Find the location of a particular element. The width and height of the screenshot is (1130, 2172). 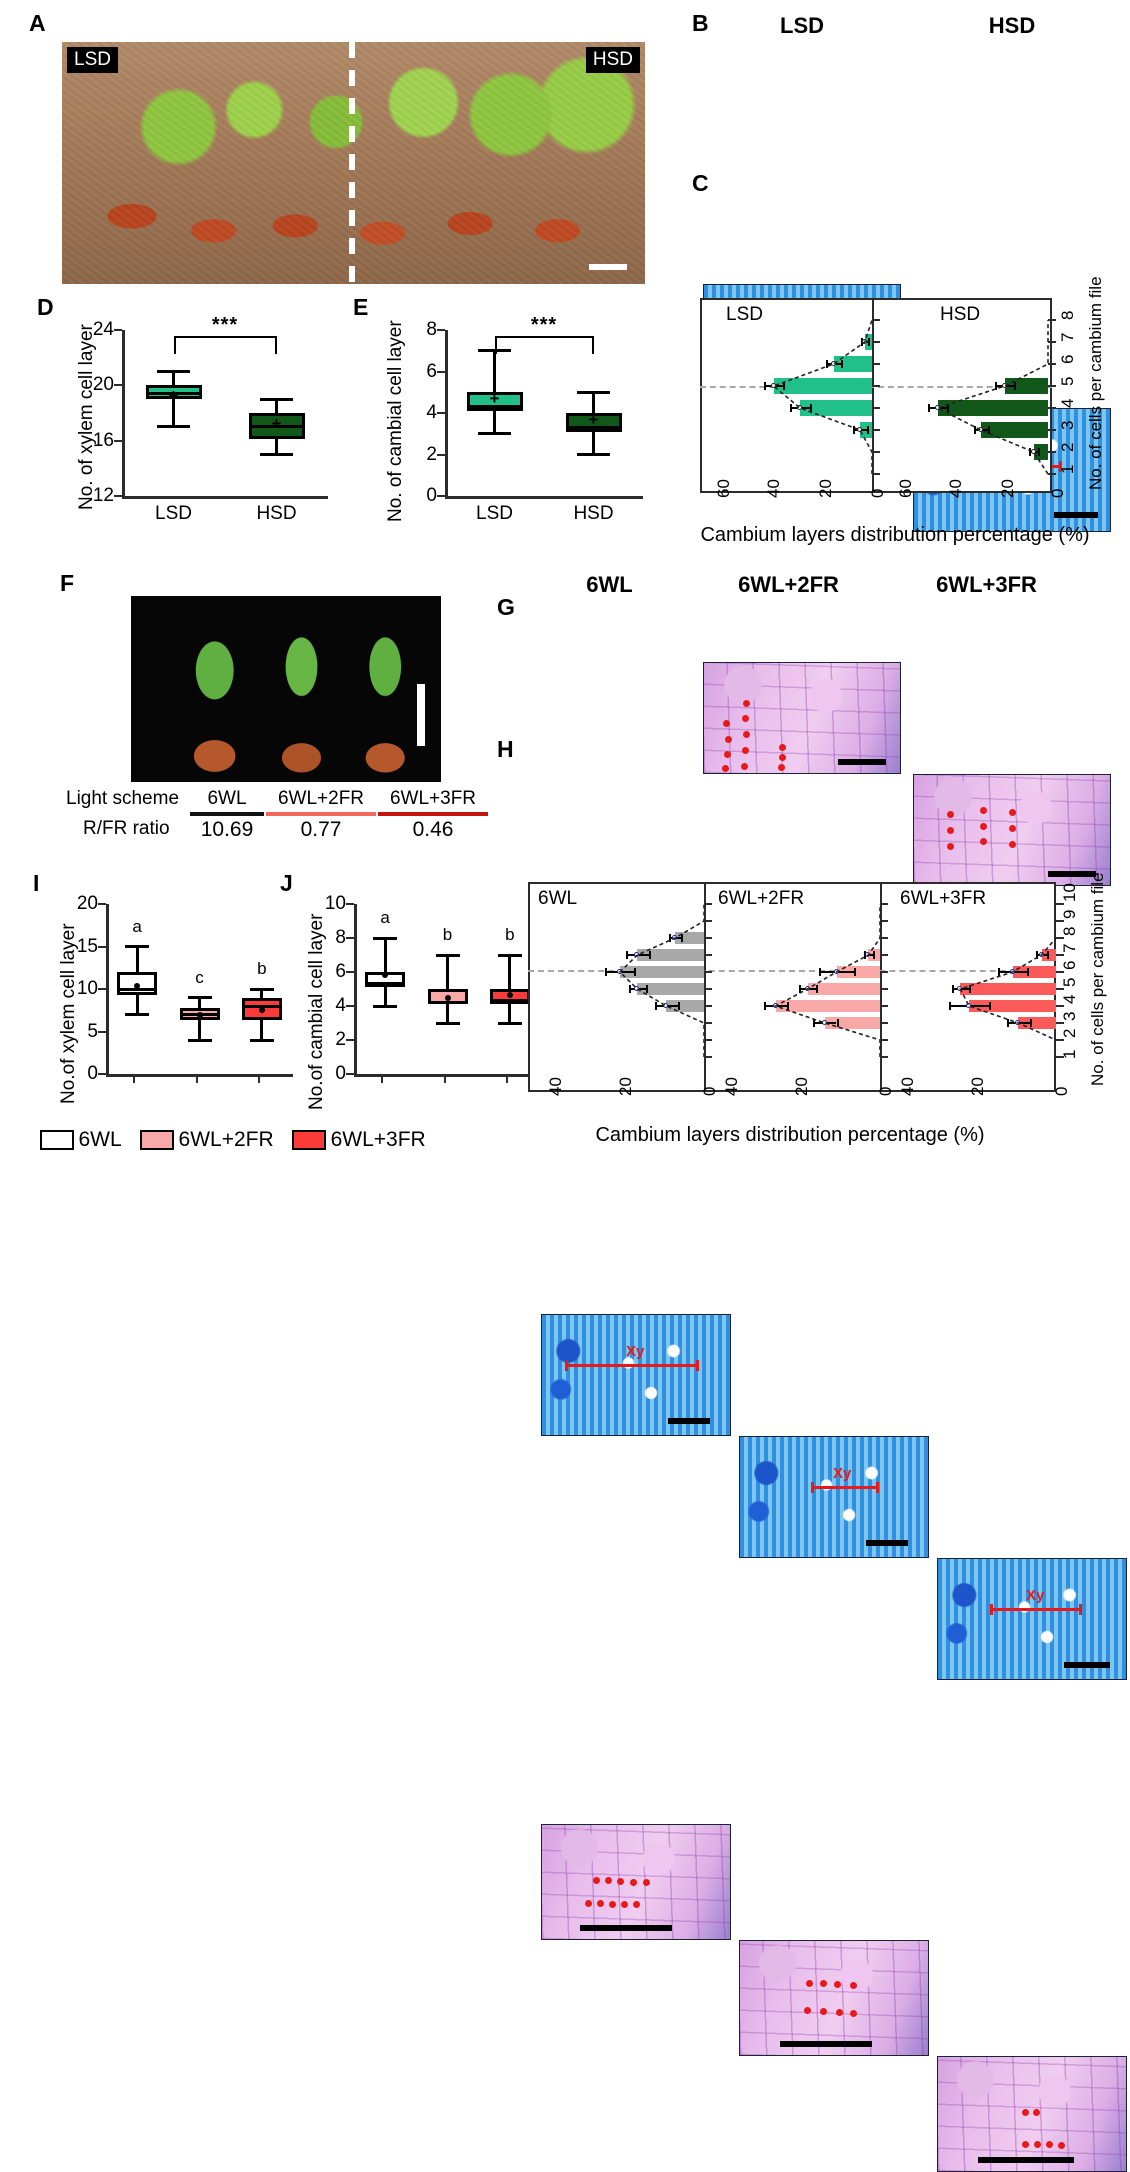

xtick-0-left: 0 is located at coordinates (877, 493).